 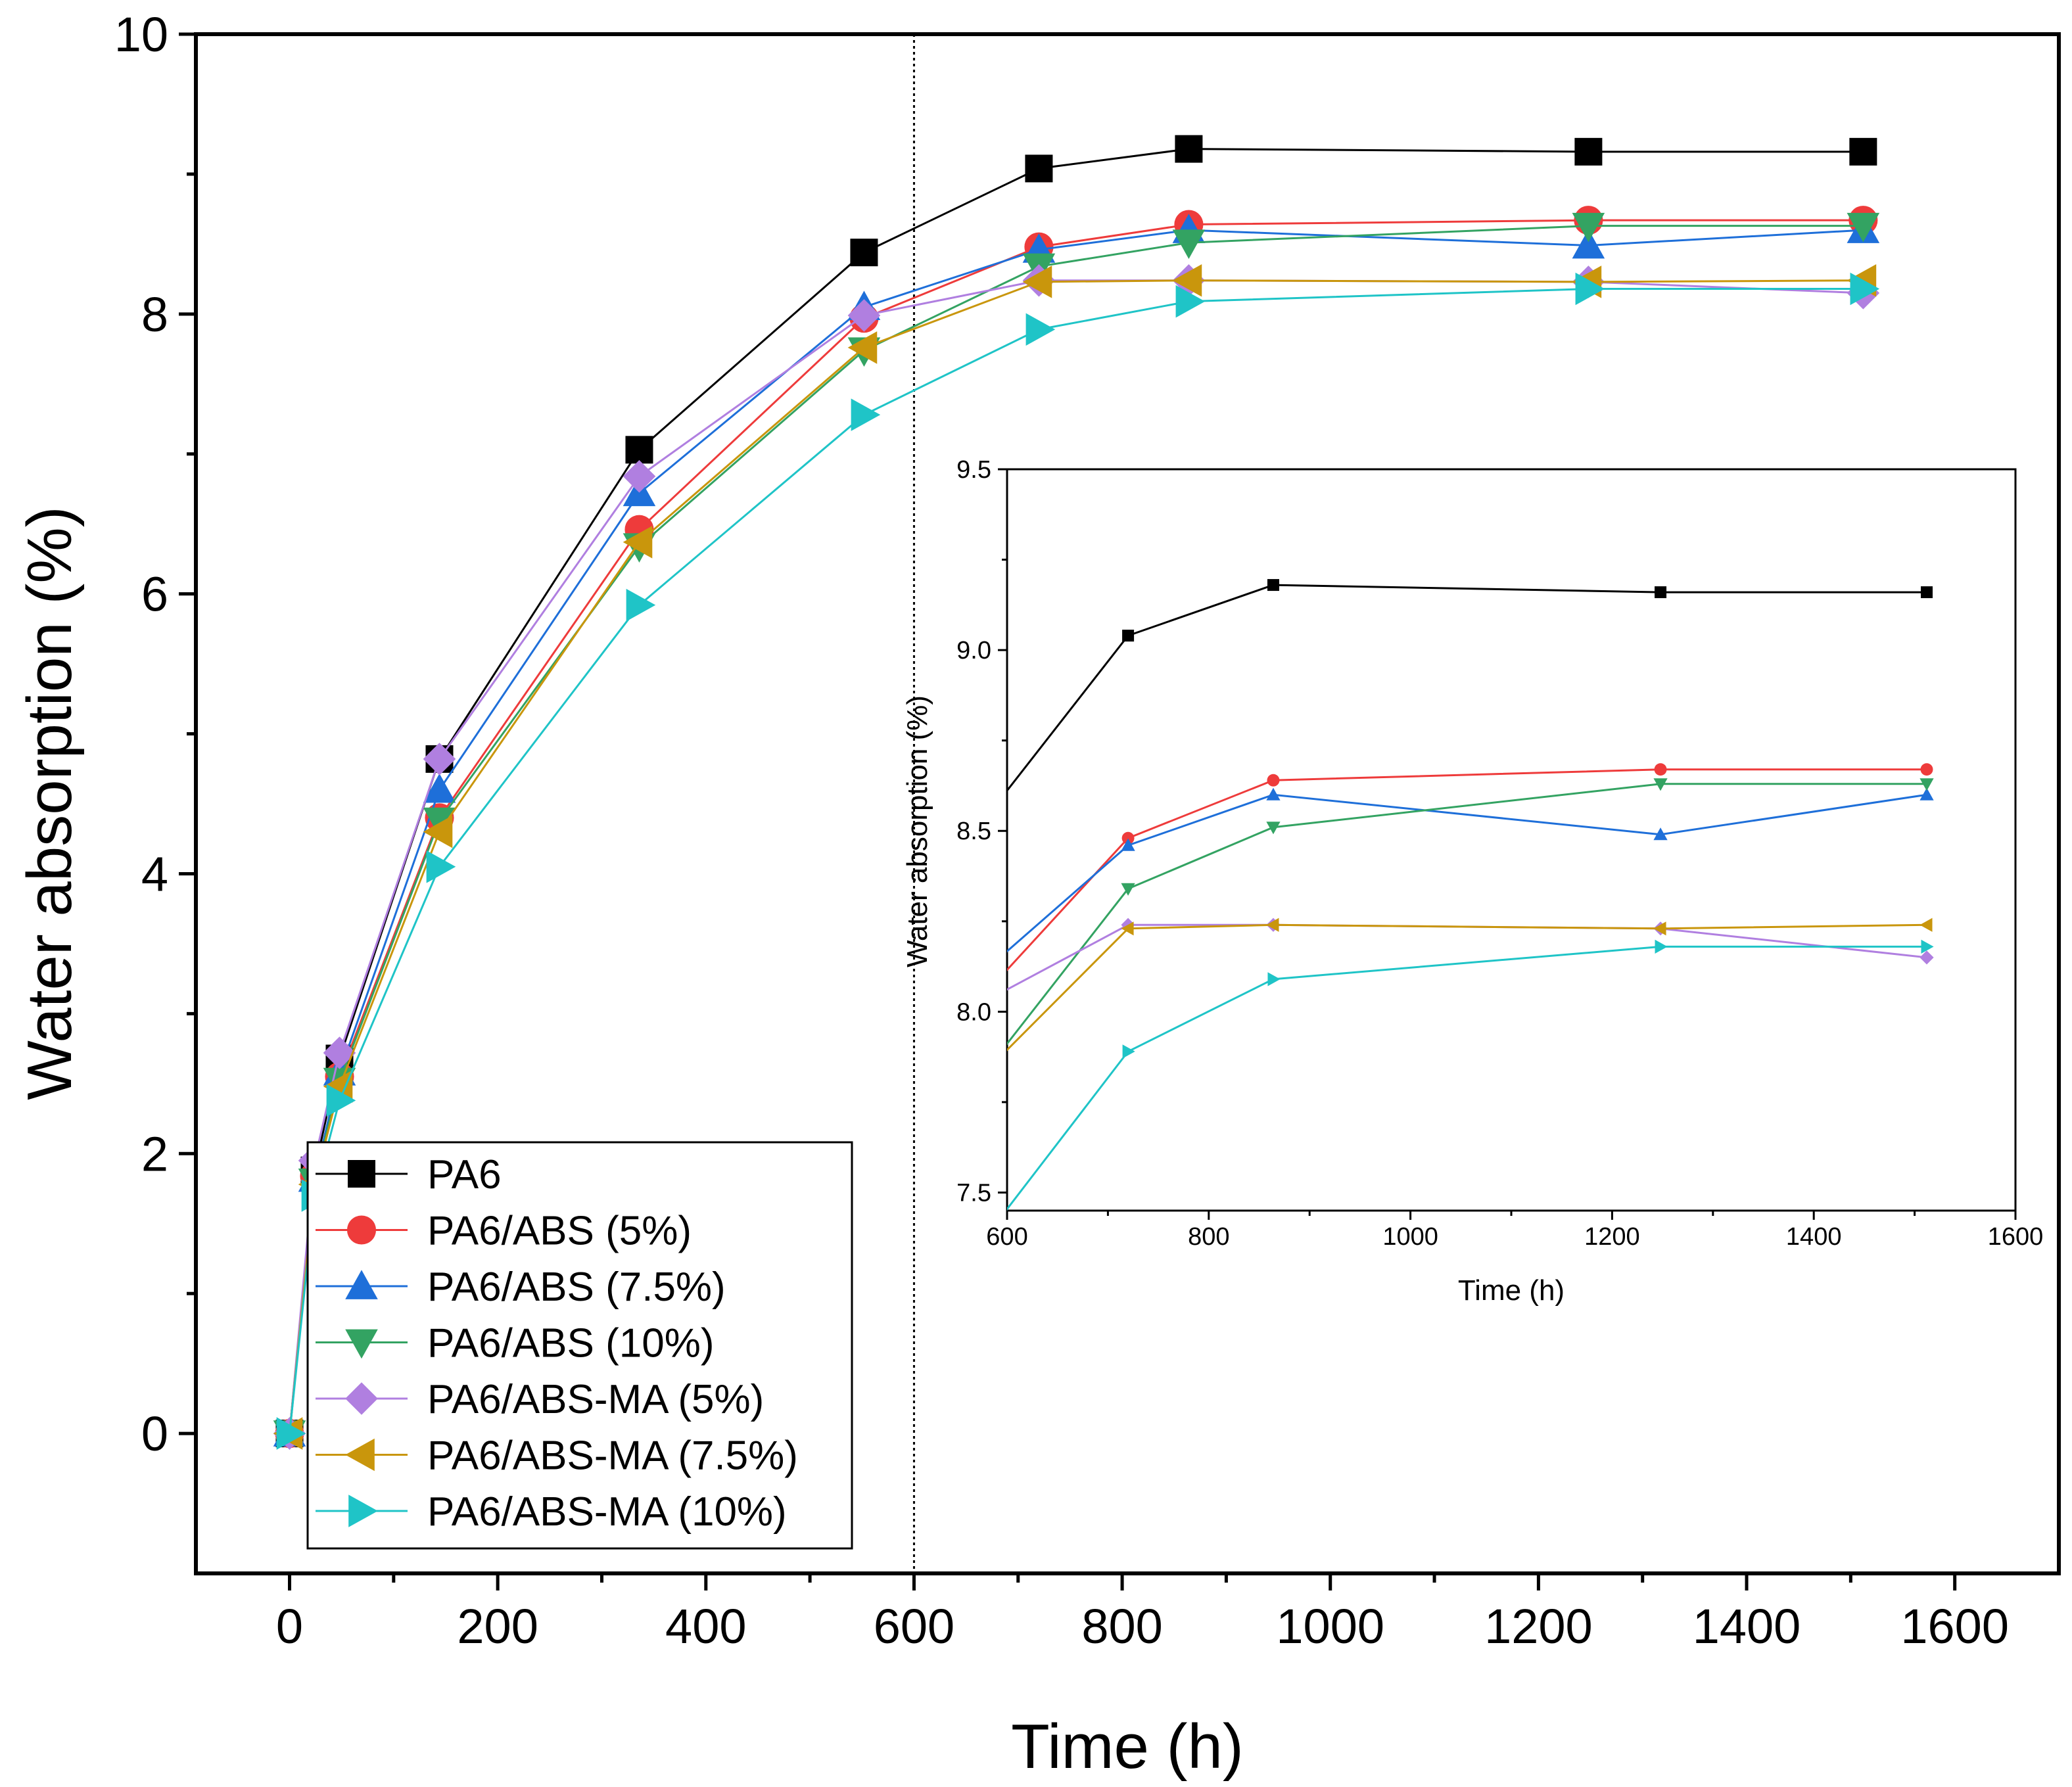 What do you see at coordinates (607, 1512) in the screenshot?
I see `legend-label: PA6/ABS-MA (10%)` at bounding box center [607, 1512].